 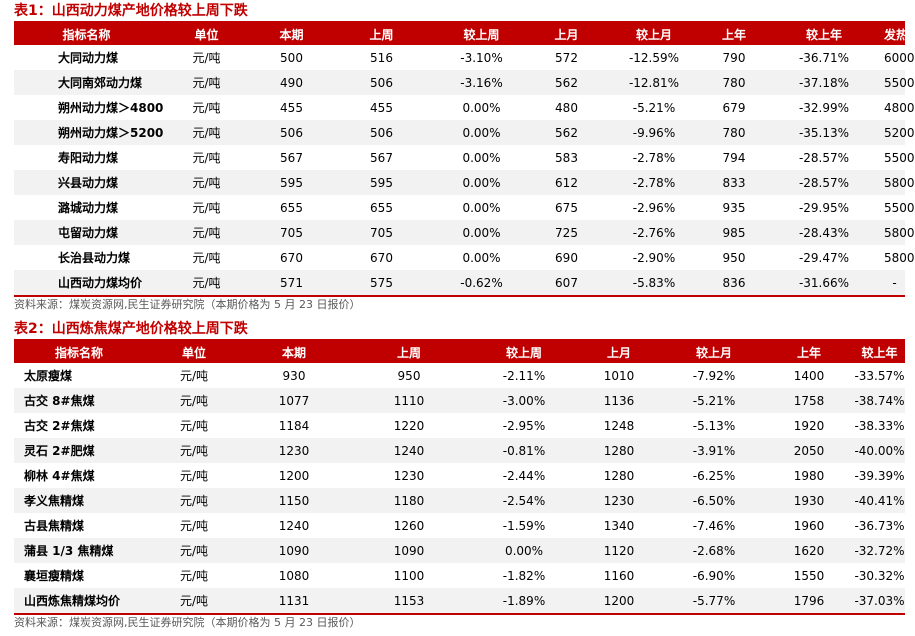 What do you see at coordinates (111, 108) in the screenshot?
I see `row-label: 朔州动力煤＞4800` at bounding box center [111, 108].